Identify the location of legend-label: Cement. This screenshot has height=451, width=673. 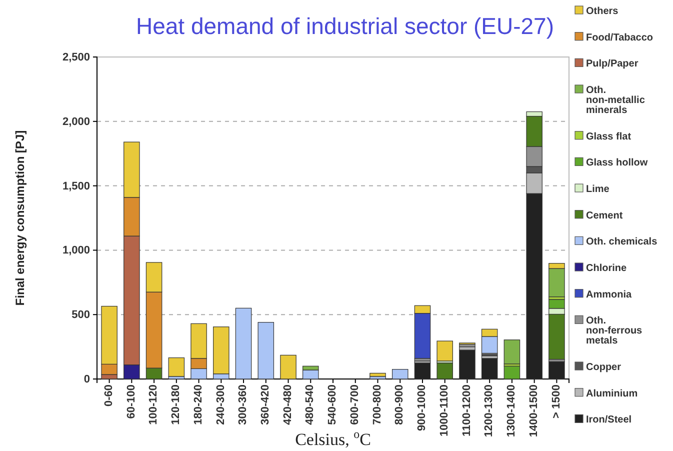
(605, 216).